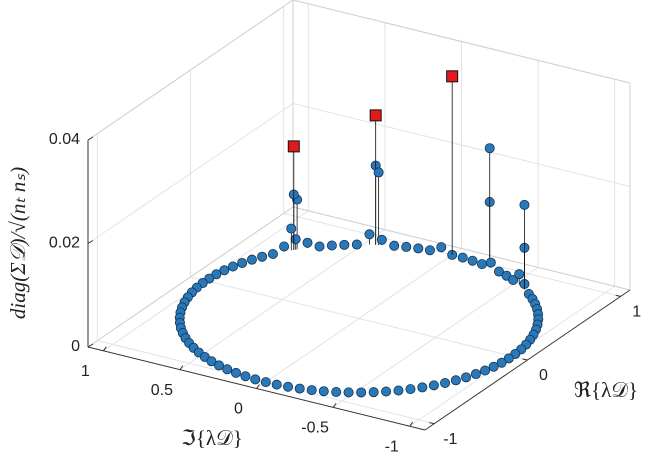 The height and width of the screenshot is (462, 654). What do you see at coordinates (18, 243) in the screenshot?
I see `z-axis-label: diag(Σ𝒟)/√(nₜ nₛ)` at bounding box center [18, 243].